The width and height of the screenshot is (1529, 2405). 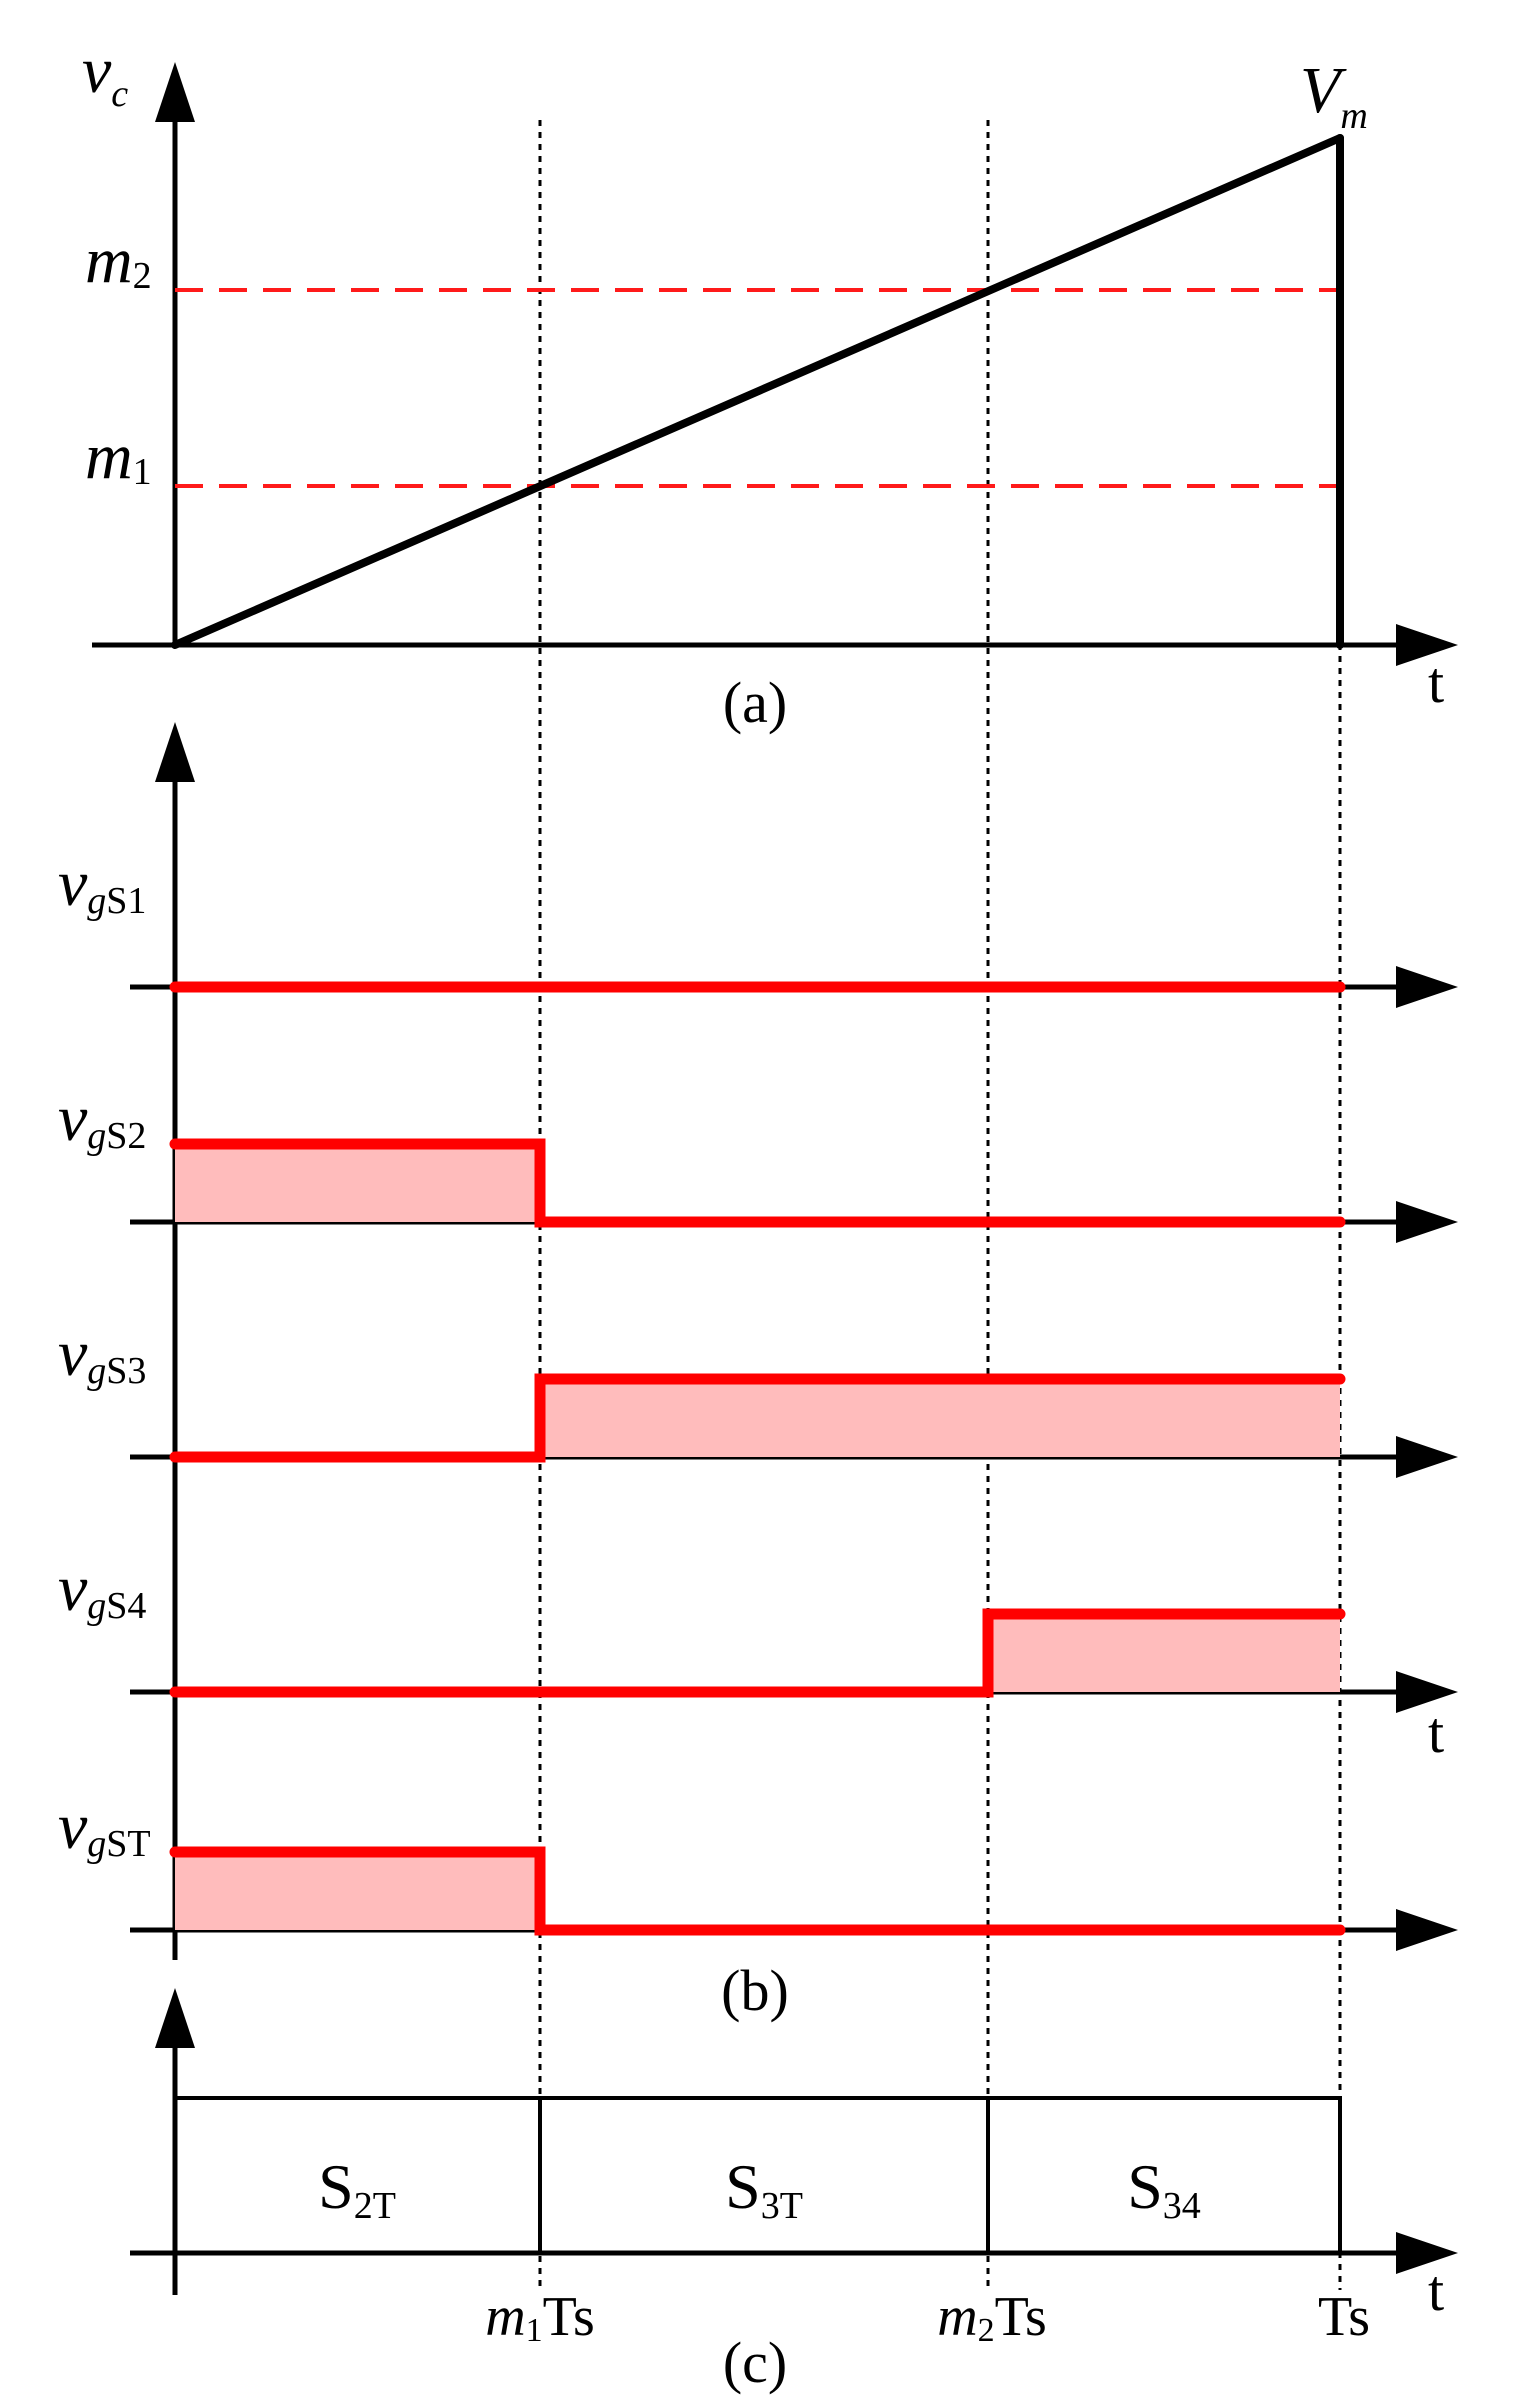 I want to click on m1-label: m1, so click(x=118, y=456).